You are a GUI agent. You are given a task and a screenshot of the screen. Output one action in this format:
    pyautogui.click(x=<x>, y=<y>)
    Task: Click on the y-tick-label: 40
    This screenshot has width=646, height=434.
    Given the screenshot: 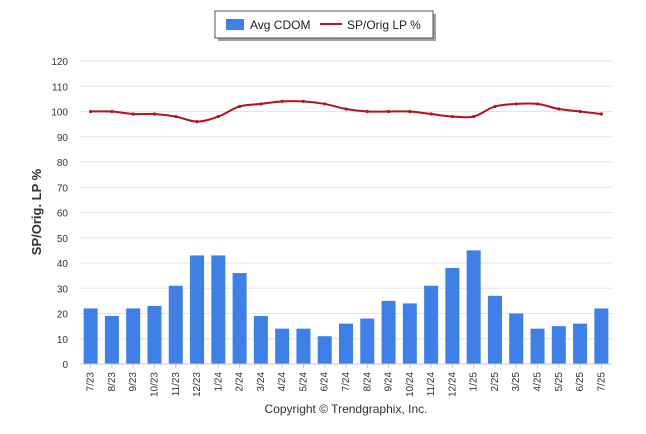 What is the action you would take?
    pyautogui.click(x=63, y=264)
    